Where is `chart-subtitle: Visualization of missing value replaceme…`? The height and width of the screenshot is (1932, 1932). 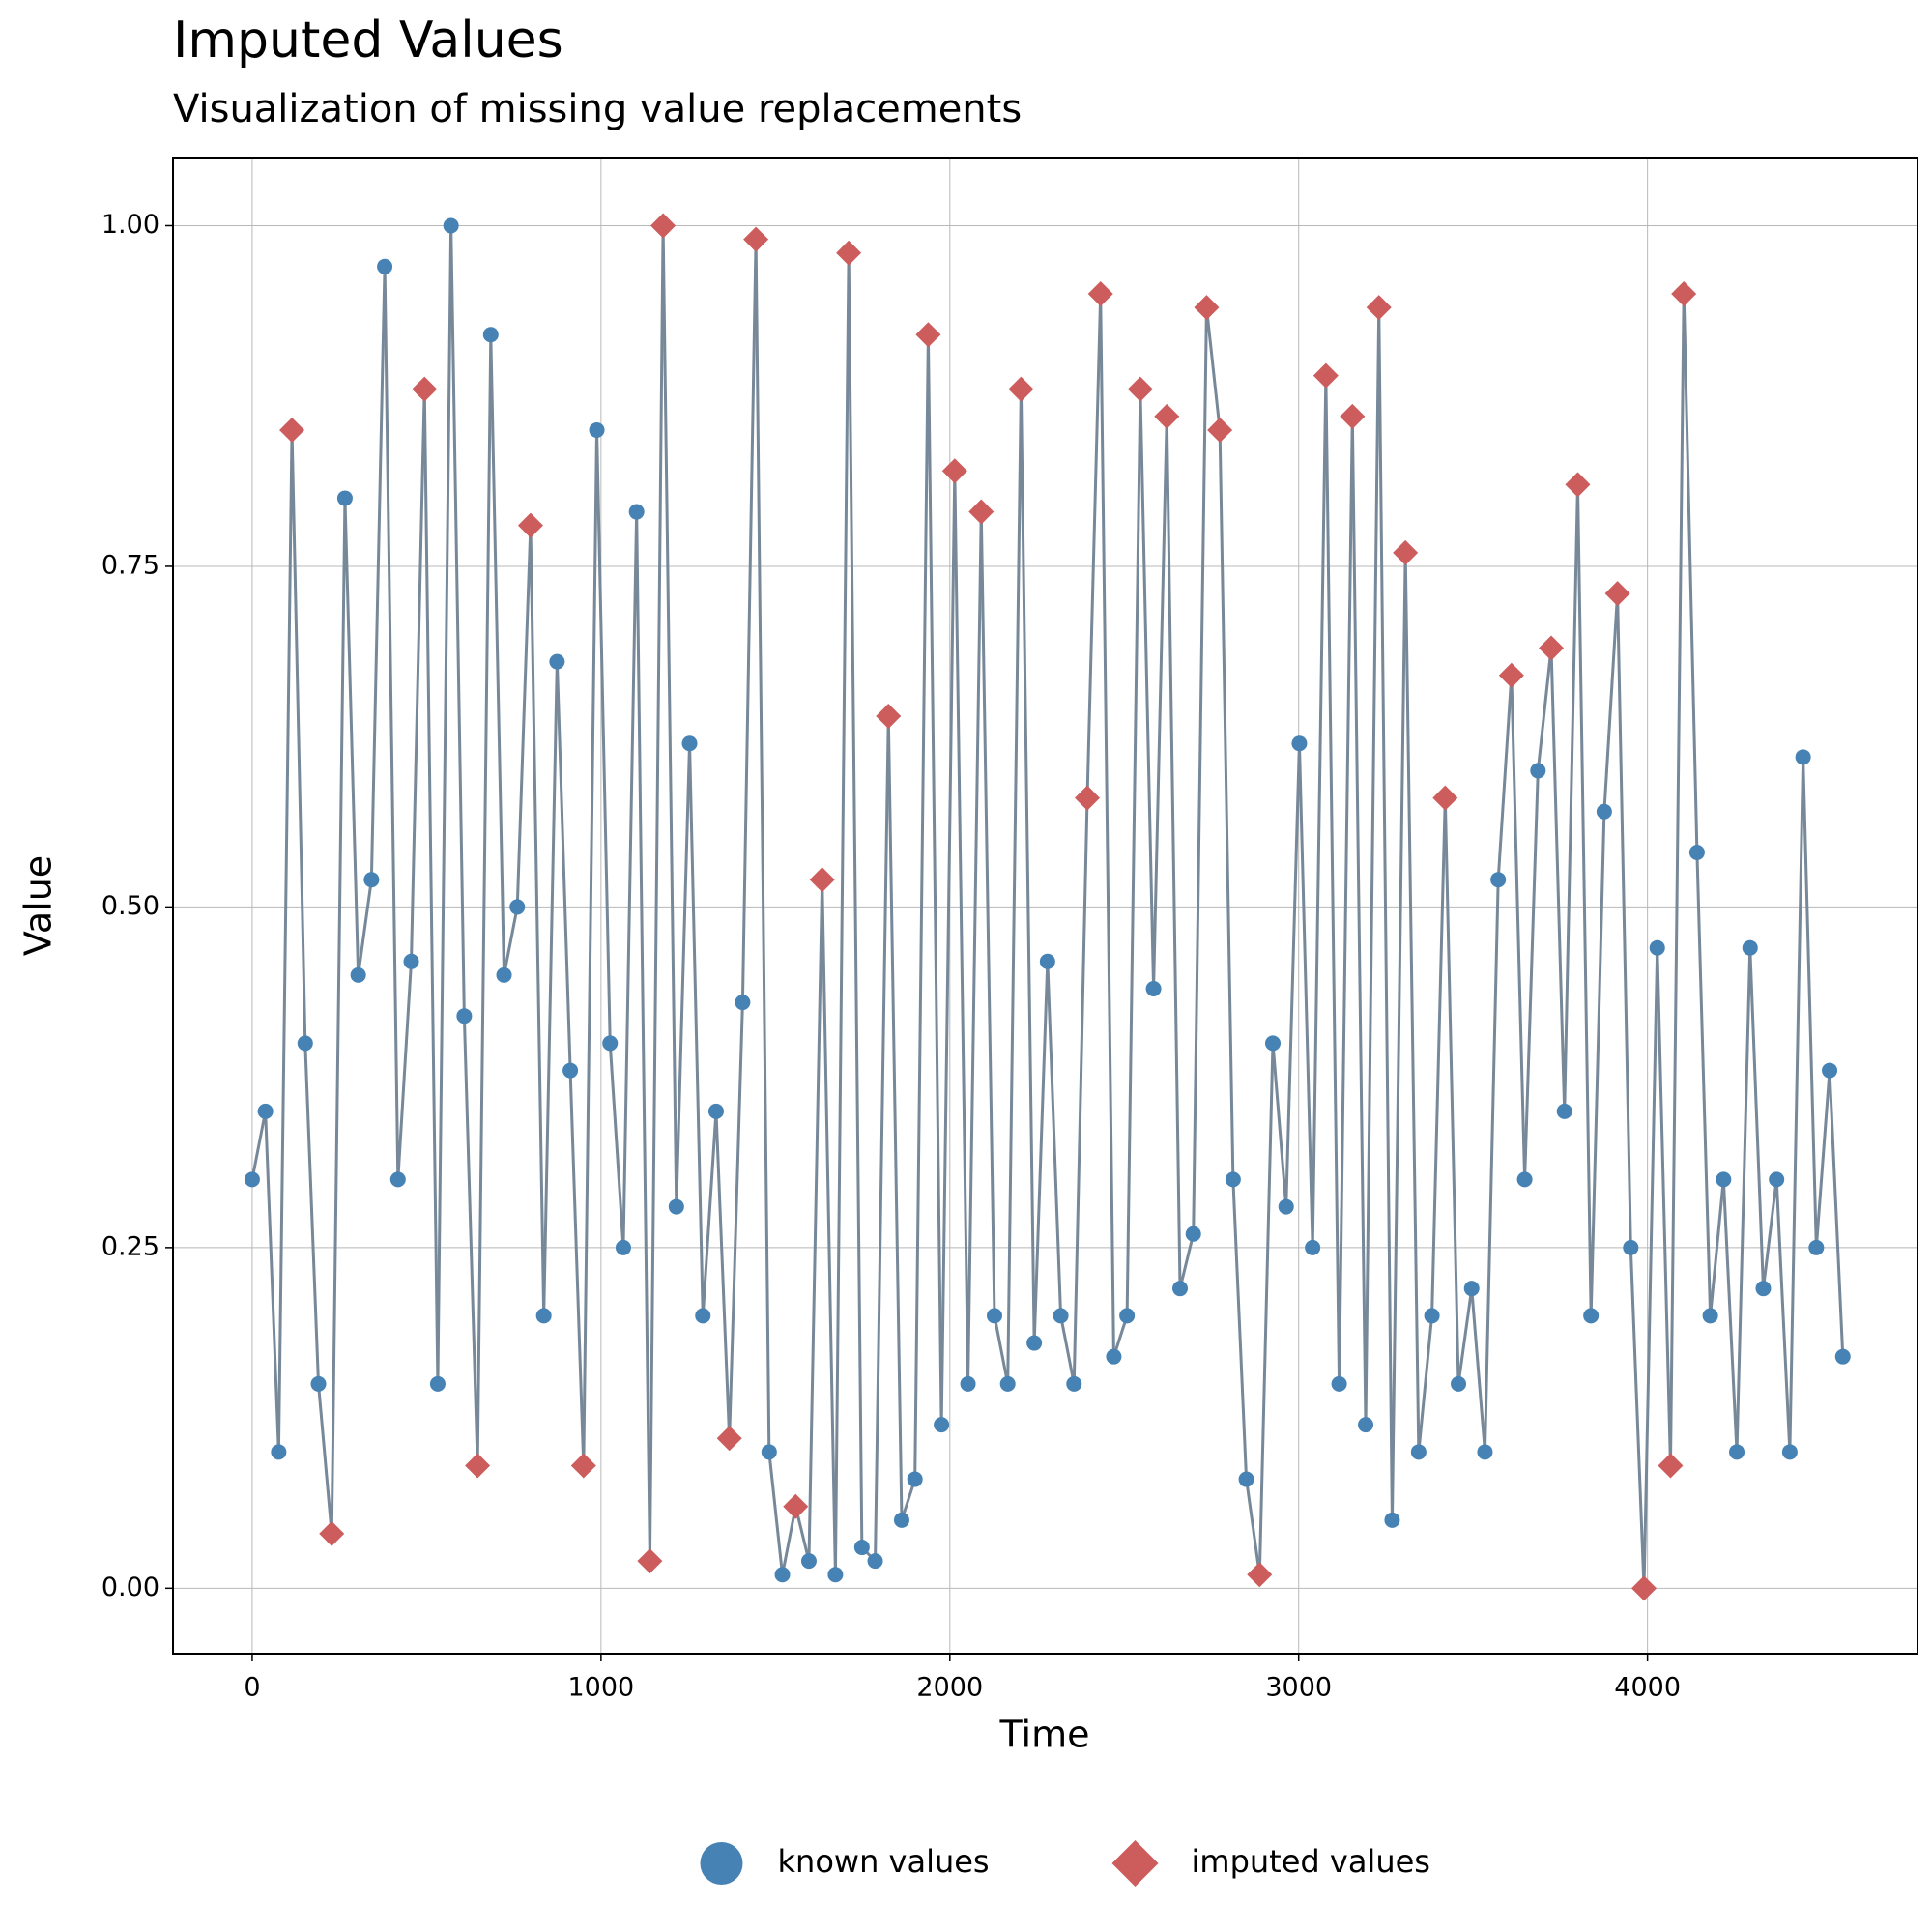
chart-subtitle: Visualization of missing value replaceme… is located at coordinates (597, 109).